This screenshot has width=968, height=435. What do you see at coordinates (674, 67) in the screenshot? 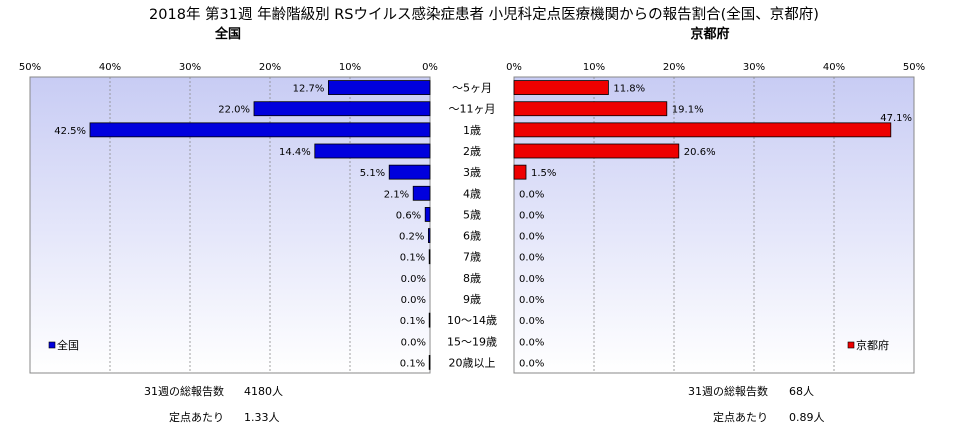
I see `kyoto-tick-label: 20%` at bounding box center [674, 67].